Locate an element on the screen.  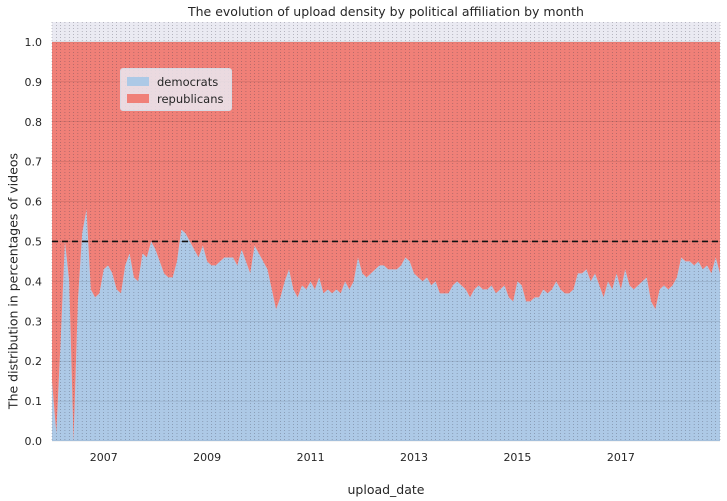
x-tick-label: 2013 is located at coordinates (414, 457).